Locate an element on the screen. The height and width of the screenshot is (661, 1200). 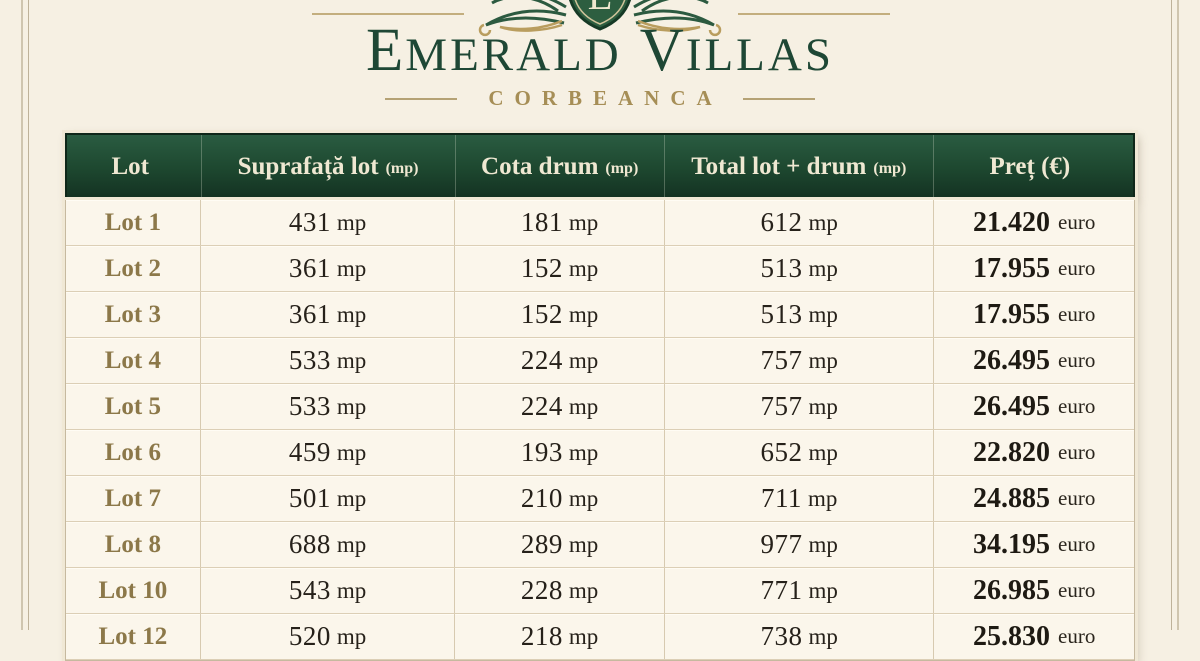
table-row: Lot 6 459 mp 193 mp 652 mp 22.820 euro is located at coordinates (600, 453).